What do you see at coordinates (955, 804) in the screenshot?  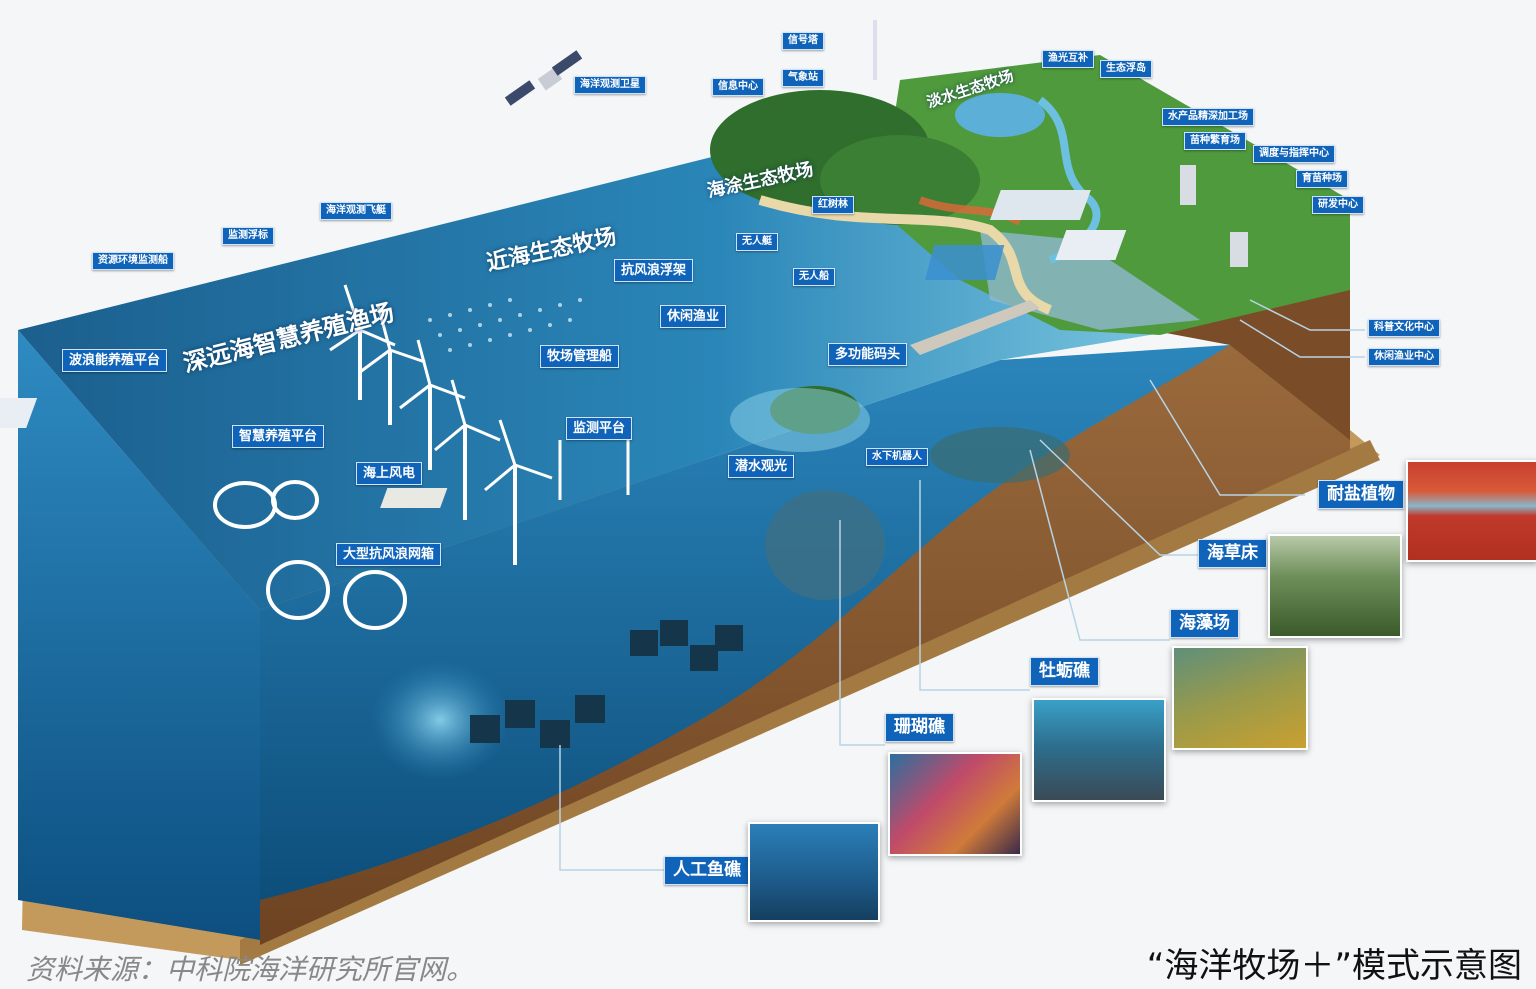 I see `coral-reef-photo` at bounding box center [955, 804].